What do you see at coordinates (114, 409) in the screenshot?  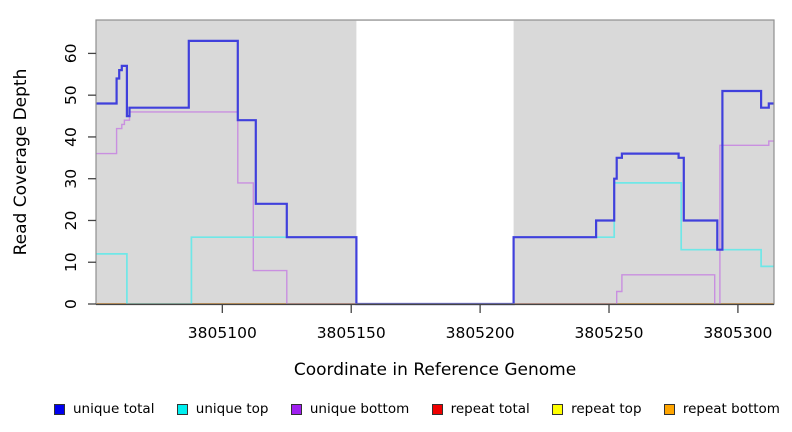 I see `legend-label: unique total` at bounding box center [114, 409].